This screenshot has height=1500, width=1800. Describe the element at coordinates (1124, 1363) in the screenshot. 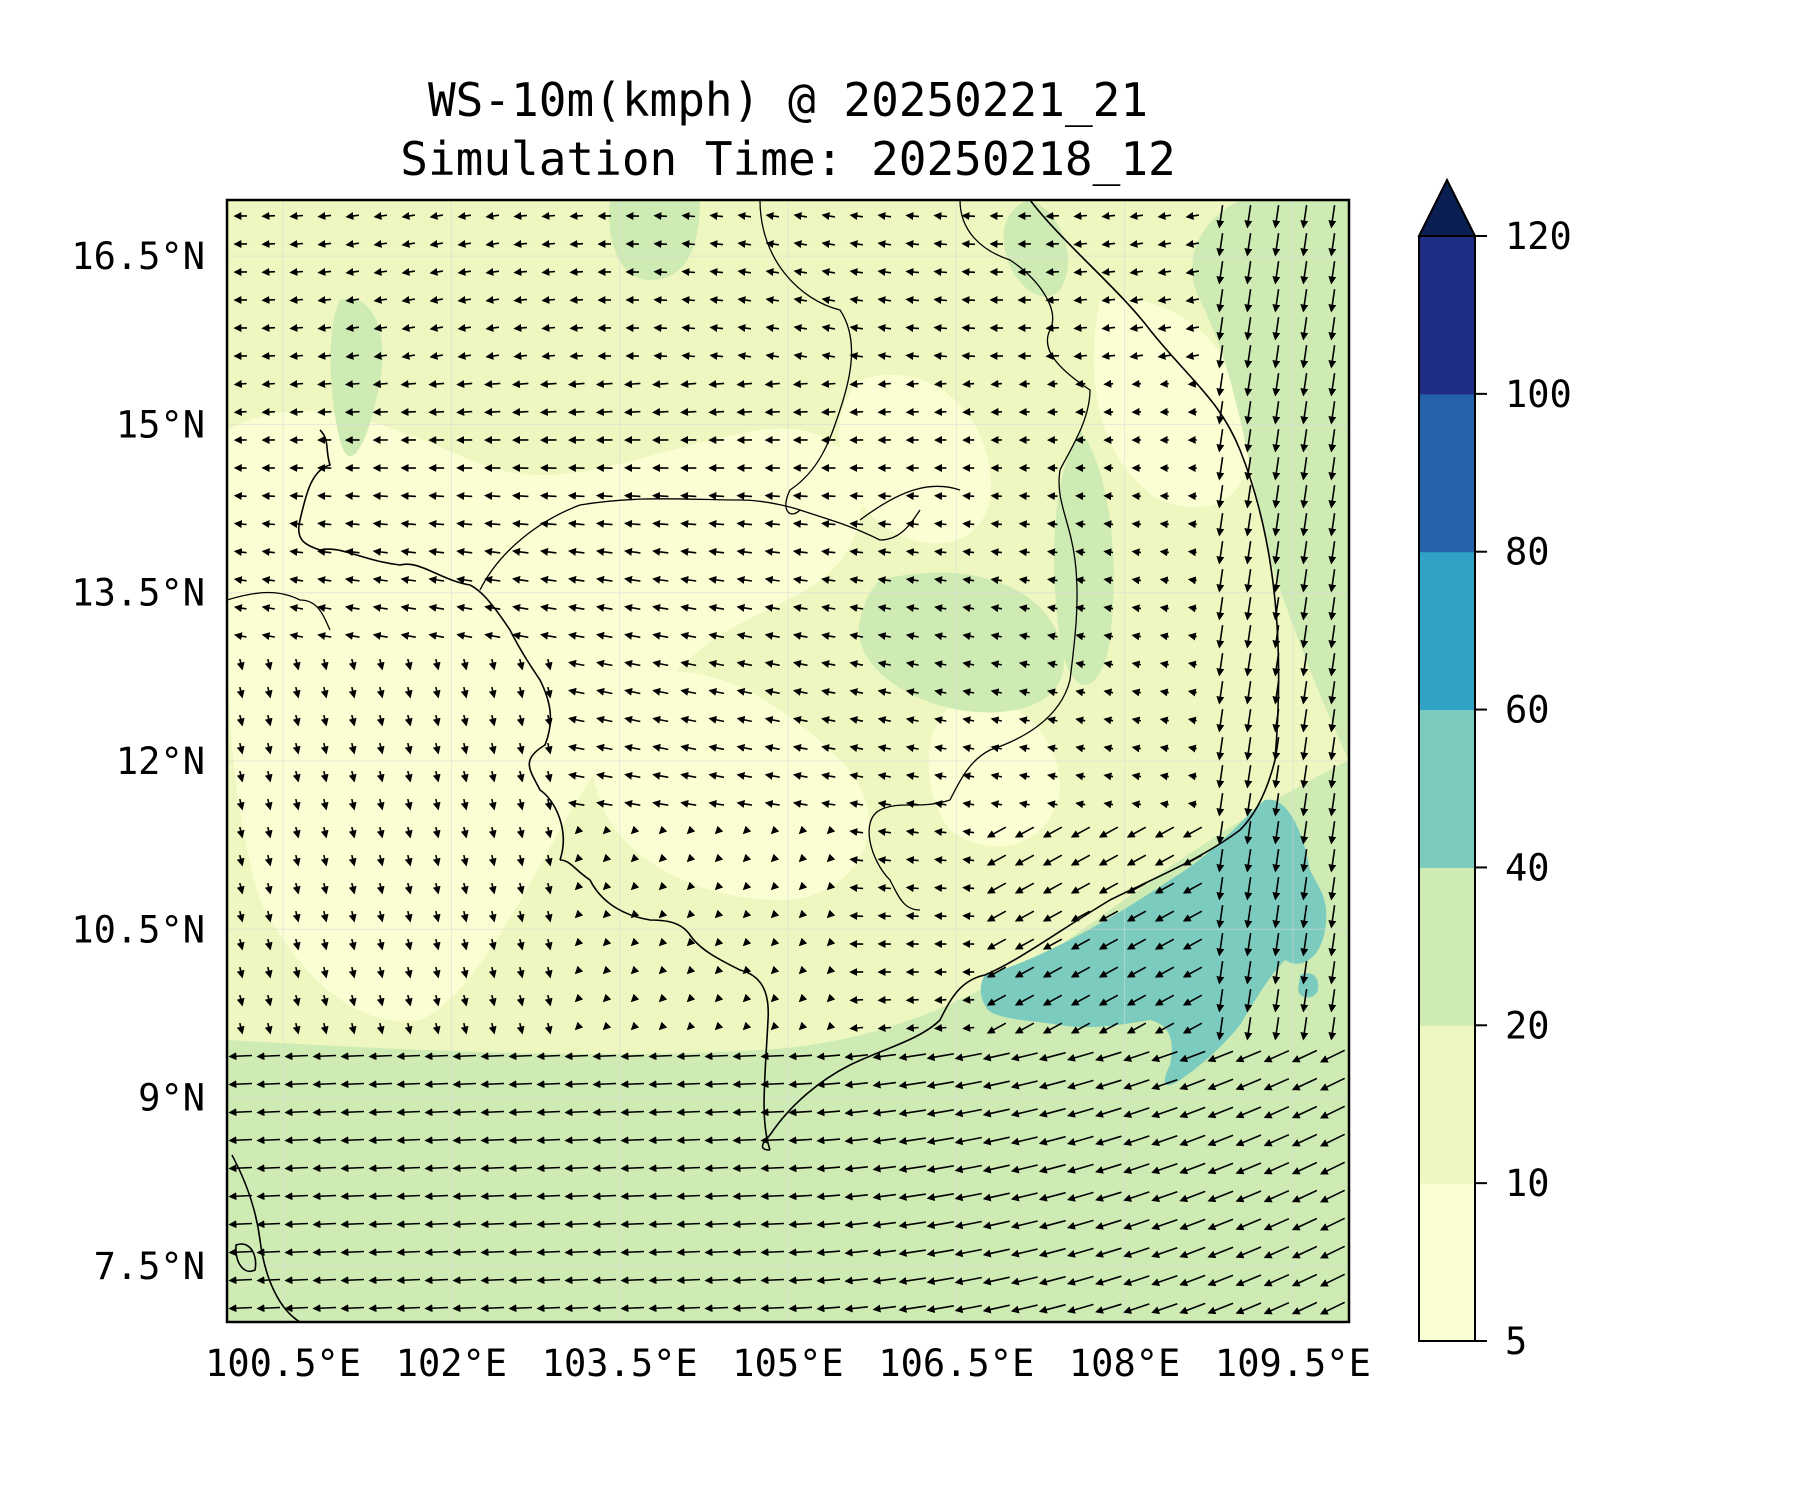

I see `lon-tick-label: 108°E` at that location.